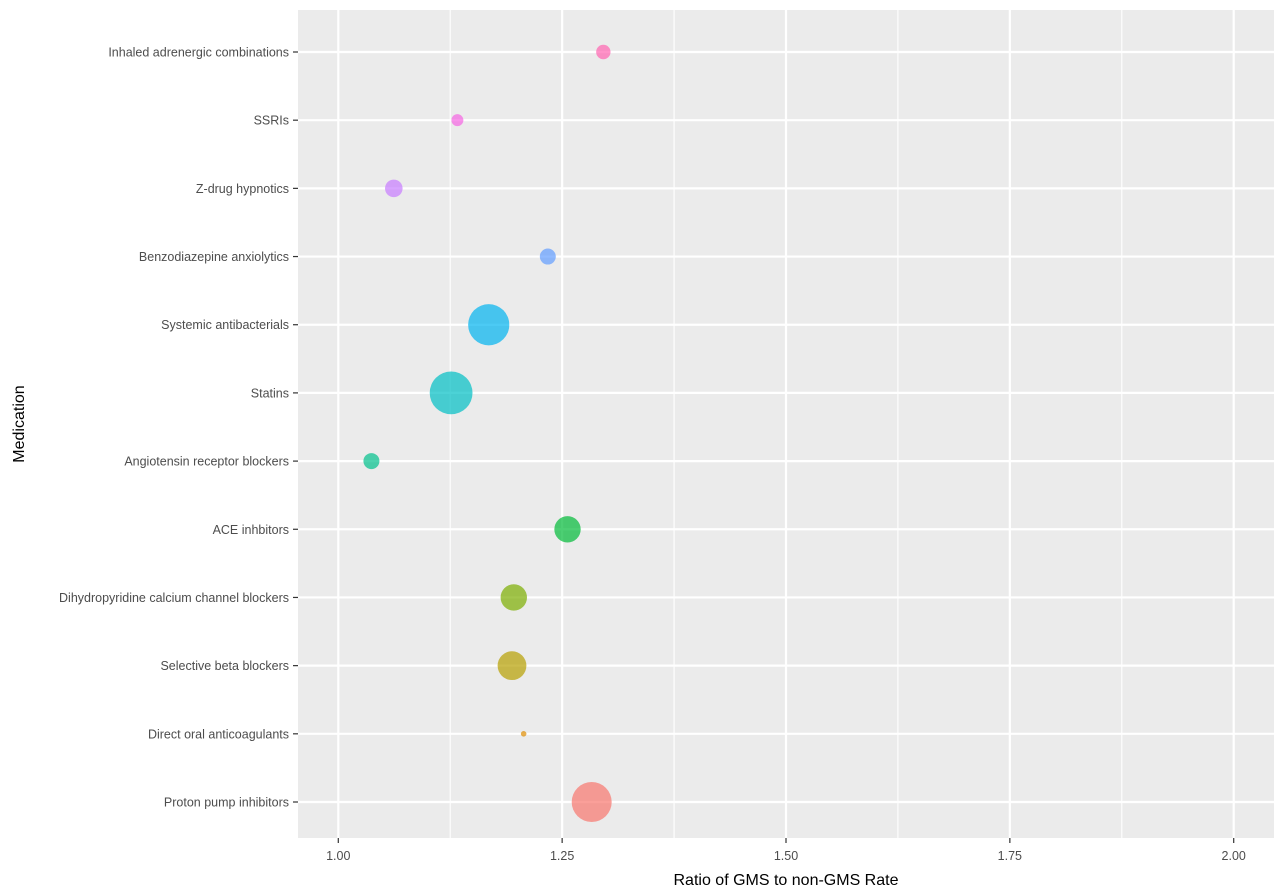 The image size is (1280, 895). Describe the element at coordinates (786, 880) in the screenshot. I see `x-axis-title: Ratio of GMS to non-GMS Rate` at that location.